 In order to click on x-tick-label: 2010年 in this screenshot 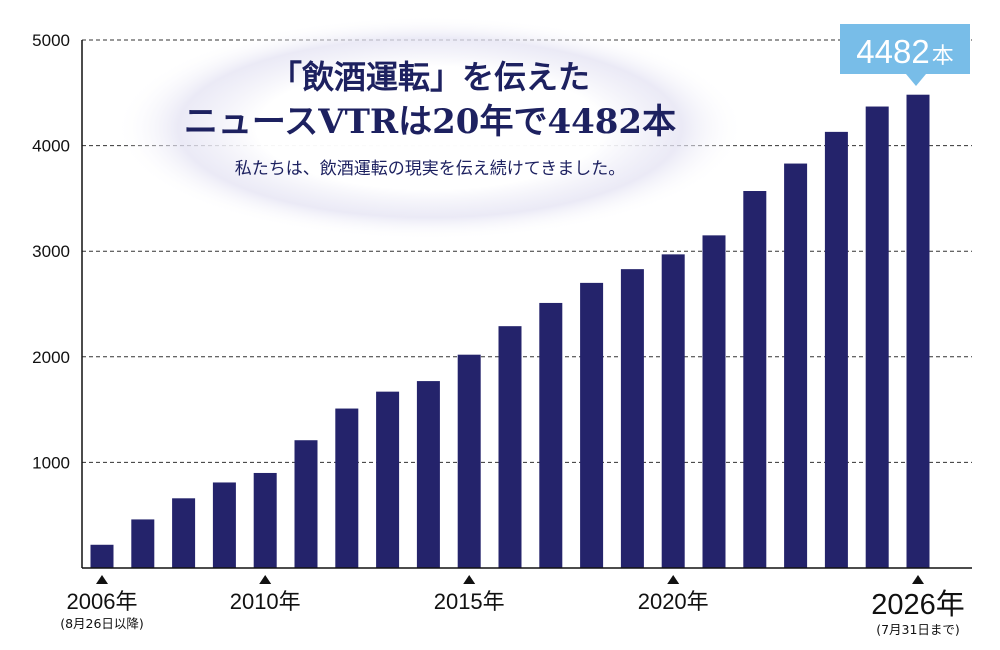, I will do `click(265, 601)`.